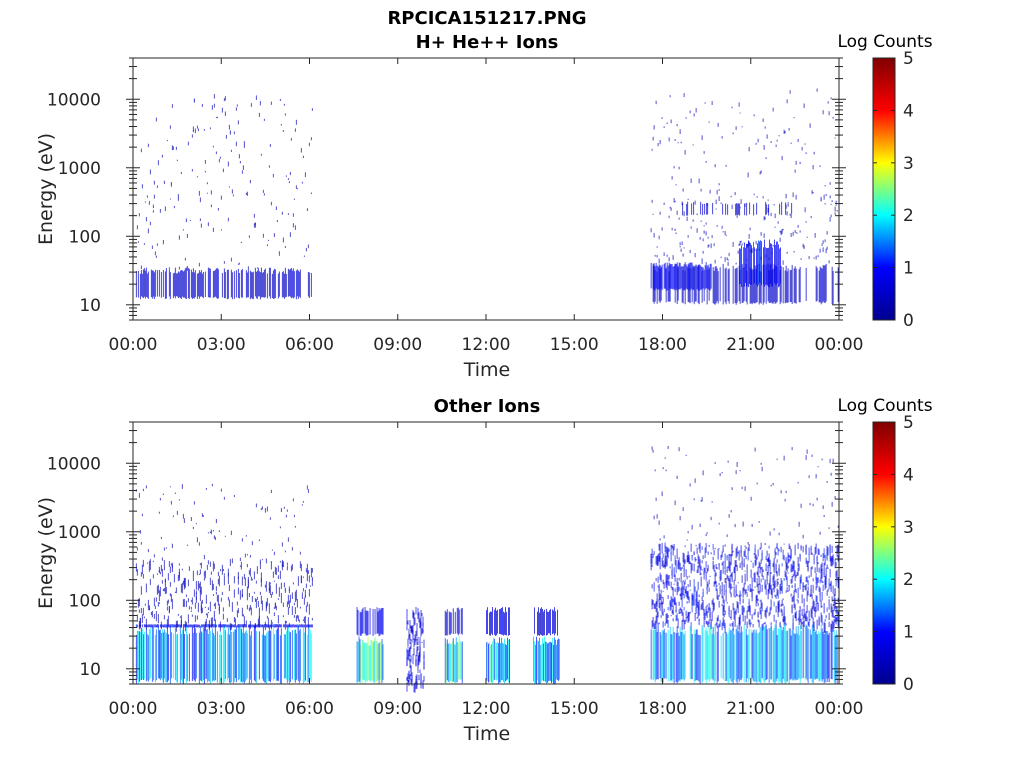  What do you see at coordinates (908, 685) in the screenshot?
I see `colorbar-tick-label: 0` at bounding box center [908, 685].